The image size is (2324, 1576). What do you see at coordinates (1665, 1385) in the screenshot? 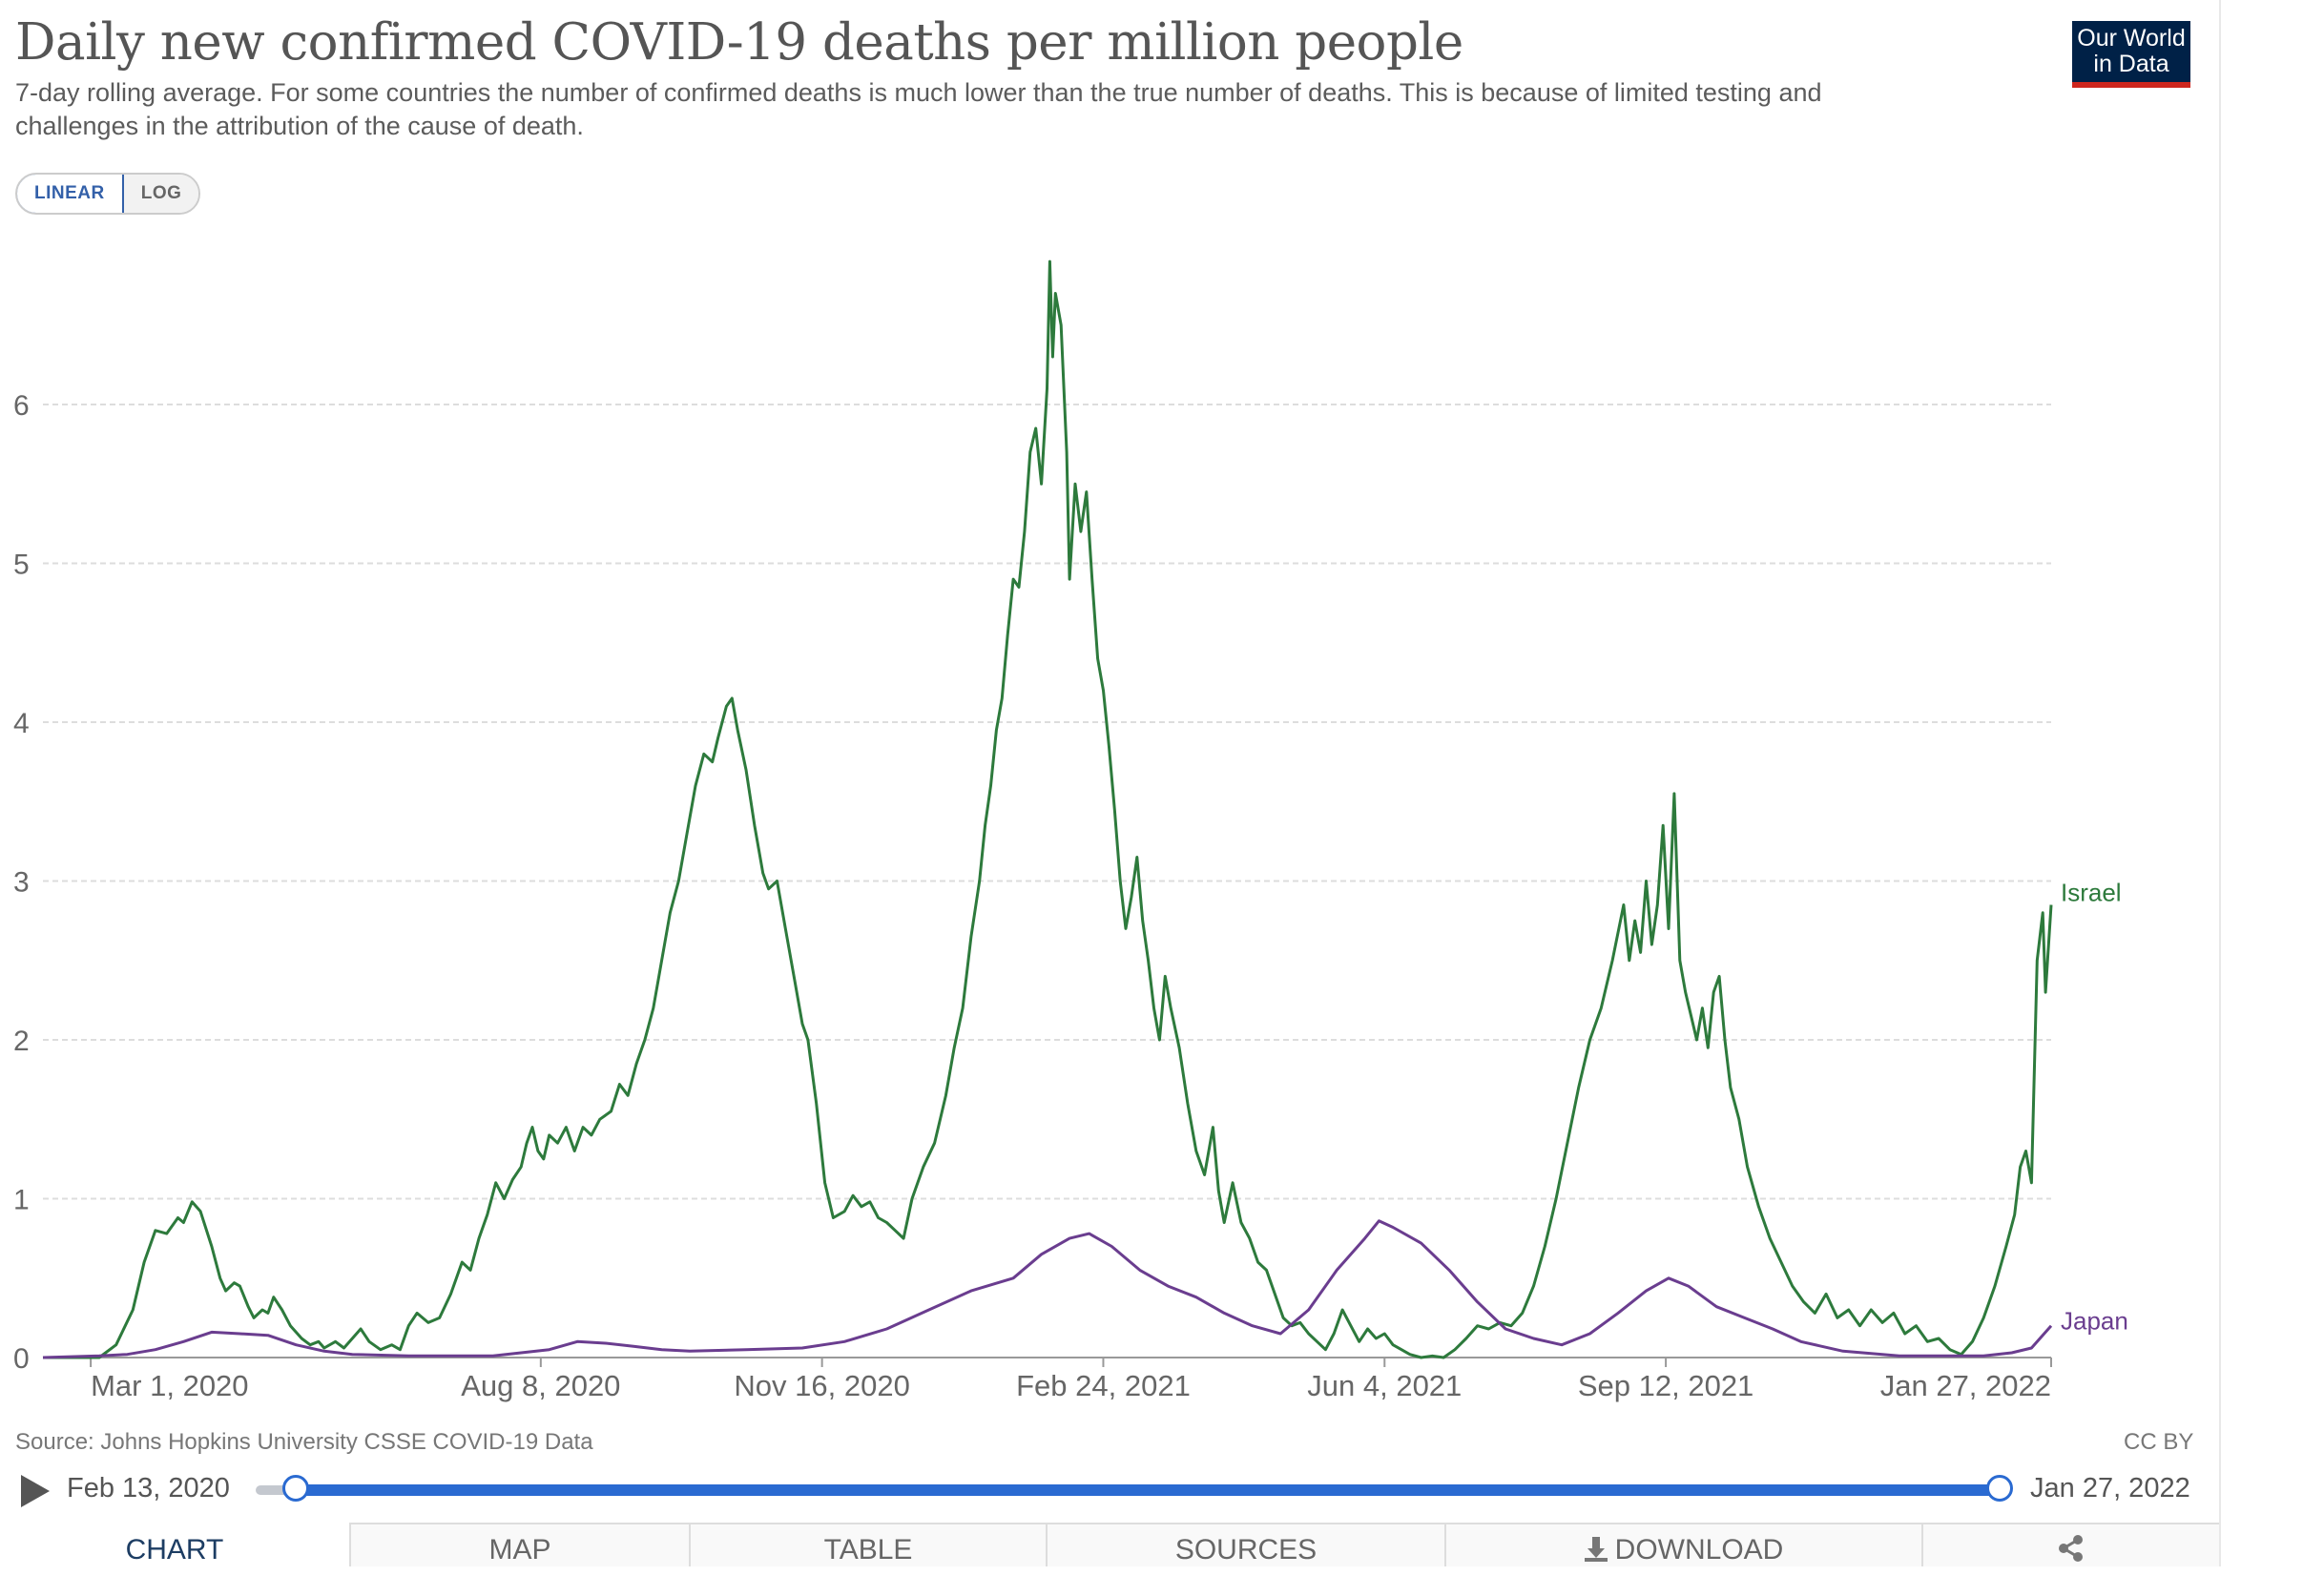
I see `x-tick-label: Sep 12, 2021` at bounding box center [1665, 1385].